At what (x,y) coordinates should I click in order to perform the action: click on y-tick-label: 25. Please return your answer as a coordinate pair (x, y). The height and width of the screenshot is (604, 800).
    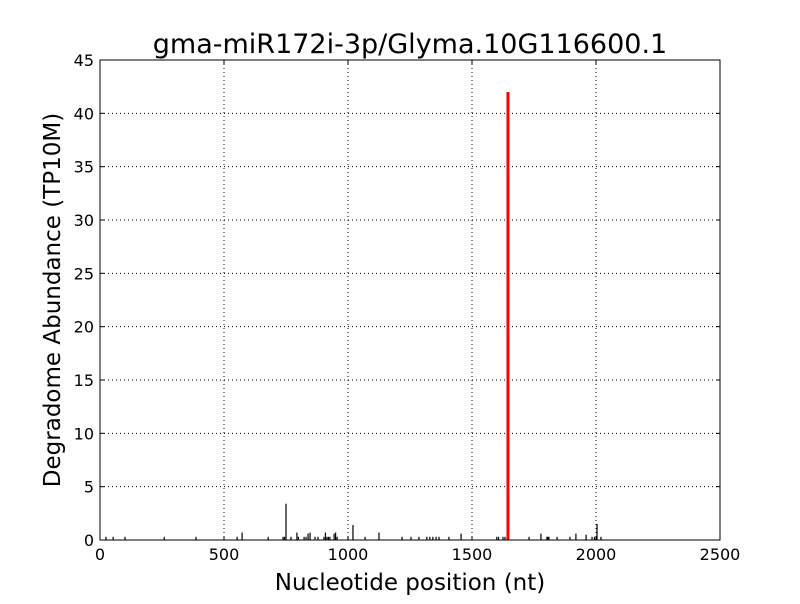
    Looking at the image, I should click on (84, 273).